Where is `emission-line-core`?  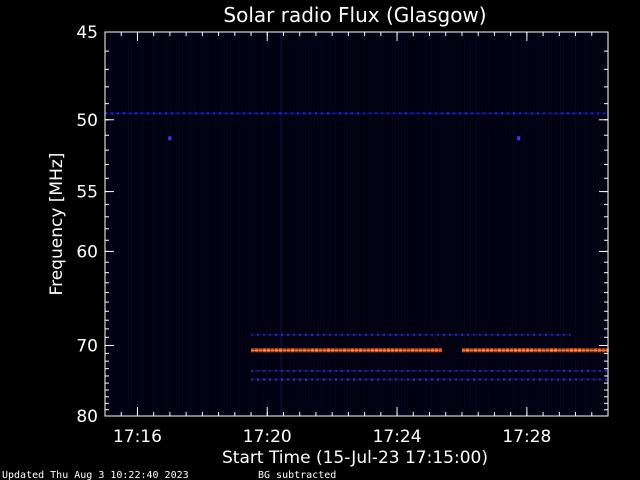
emission-line-core is located at coordinates (534, 350).